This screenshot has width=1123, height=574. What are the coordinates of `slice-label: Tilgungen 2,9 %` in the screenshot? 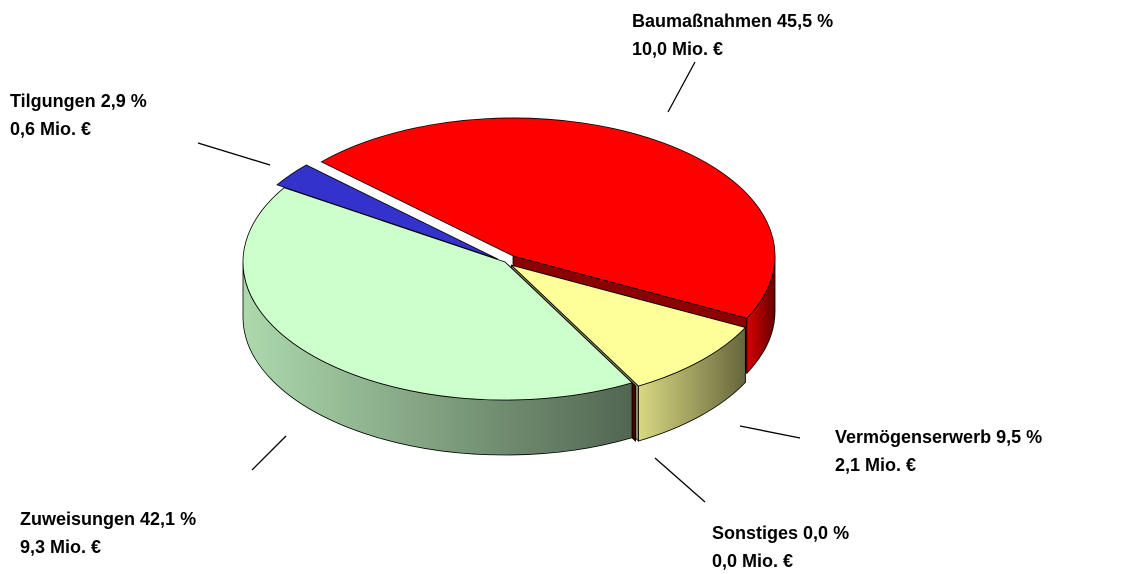 It's located at (78, 101).